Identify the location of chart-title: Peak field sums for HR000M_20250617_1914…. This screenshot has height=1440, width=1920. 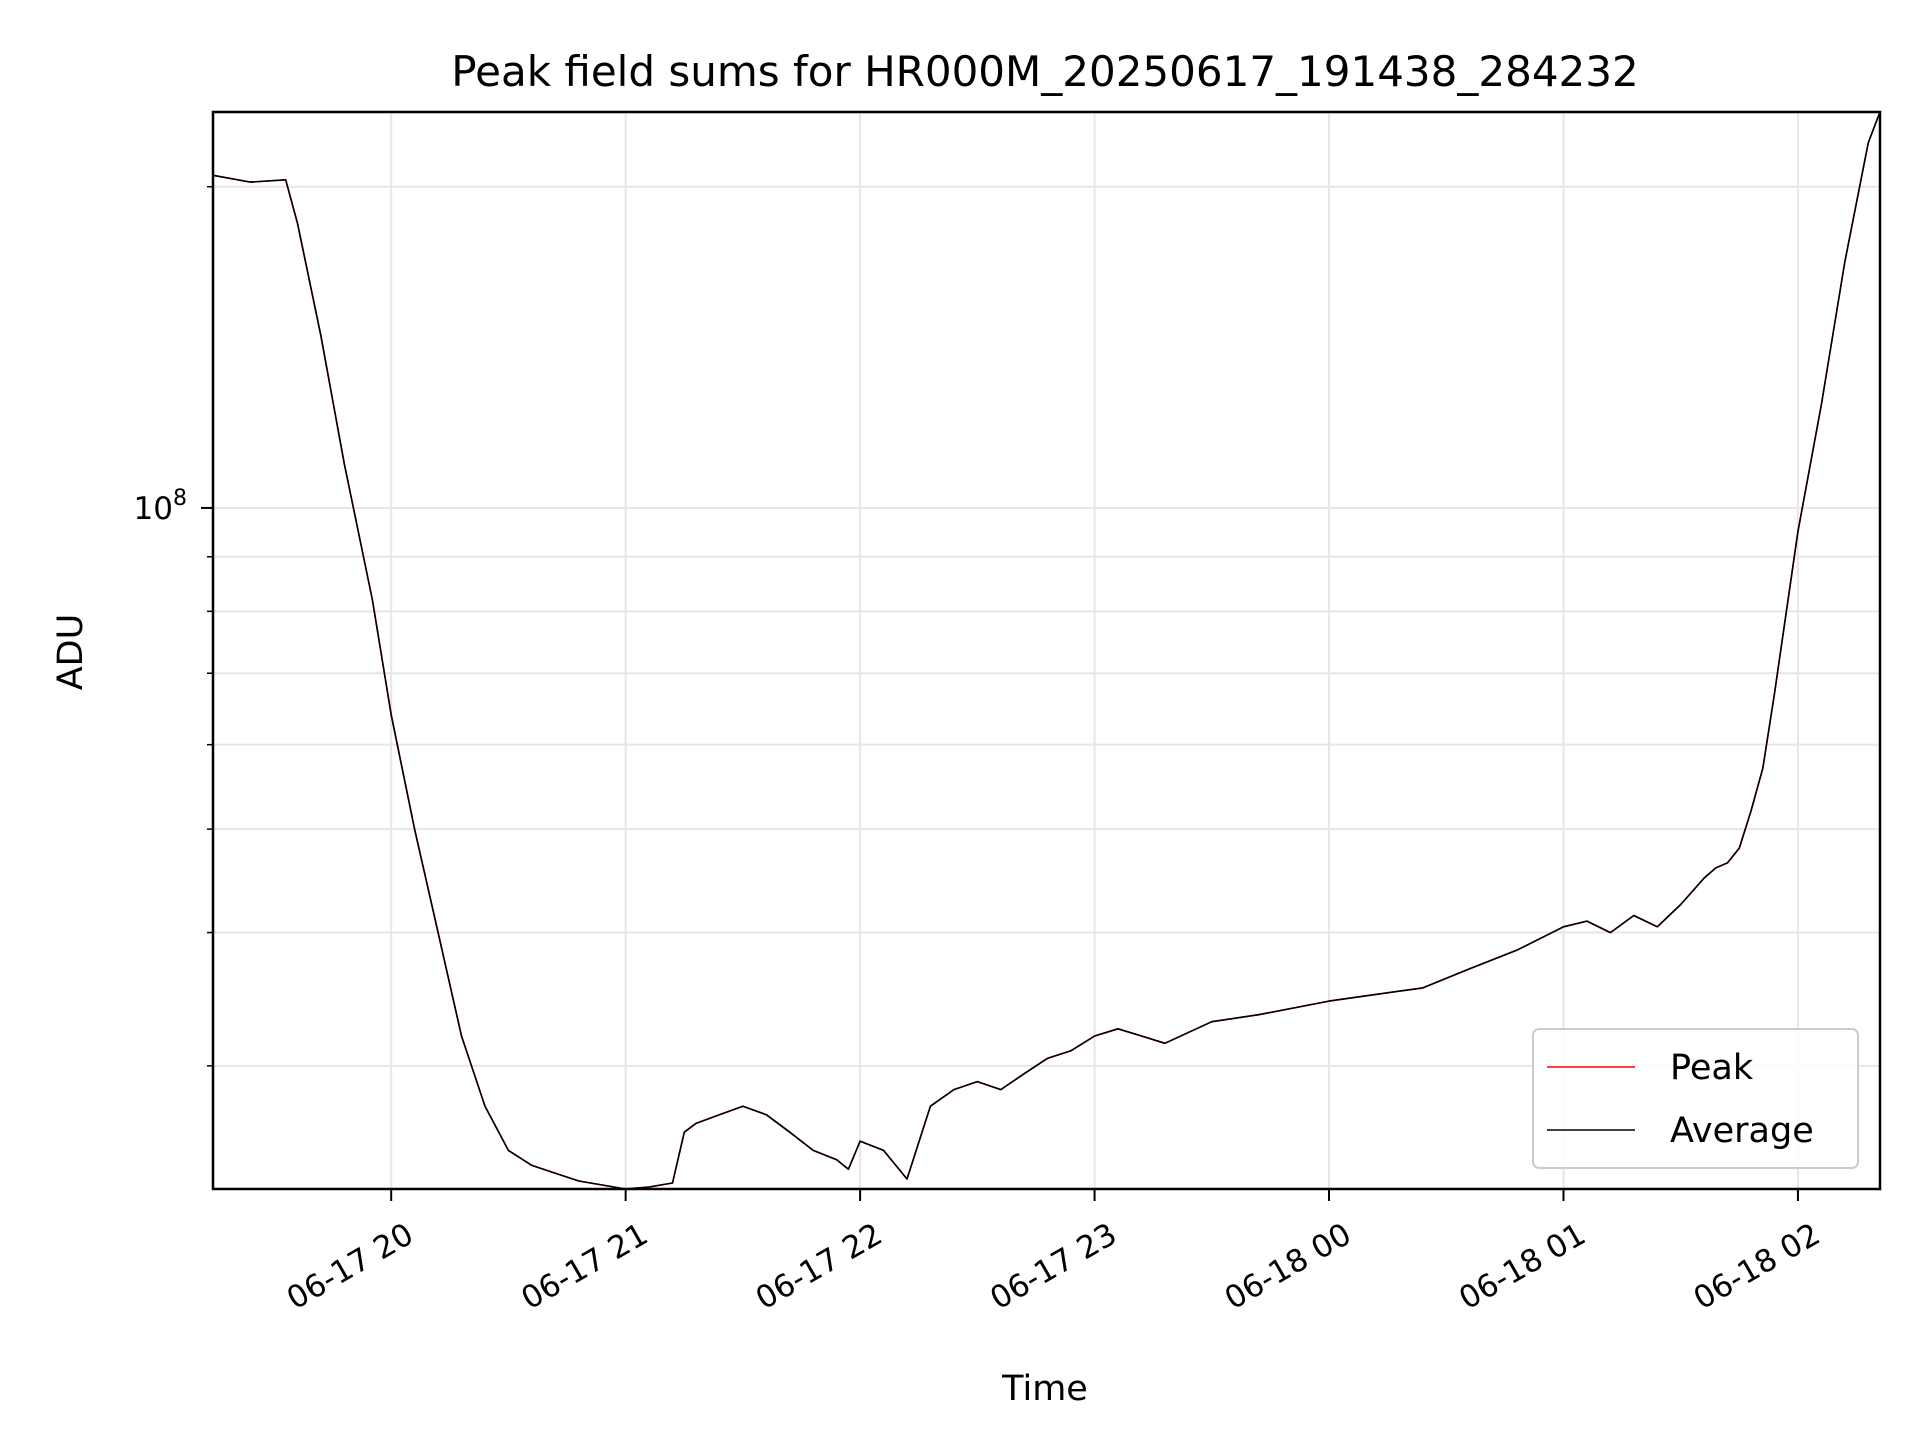
(1044, 71).